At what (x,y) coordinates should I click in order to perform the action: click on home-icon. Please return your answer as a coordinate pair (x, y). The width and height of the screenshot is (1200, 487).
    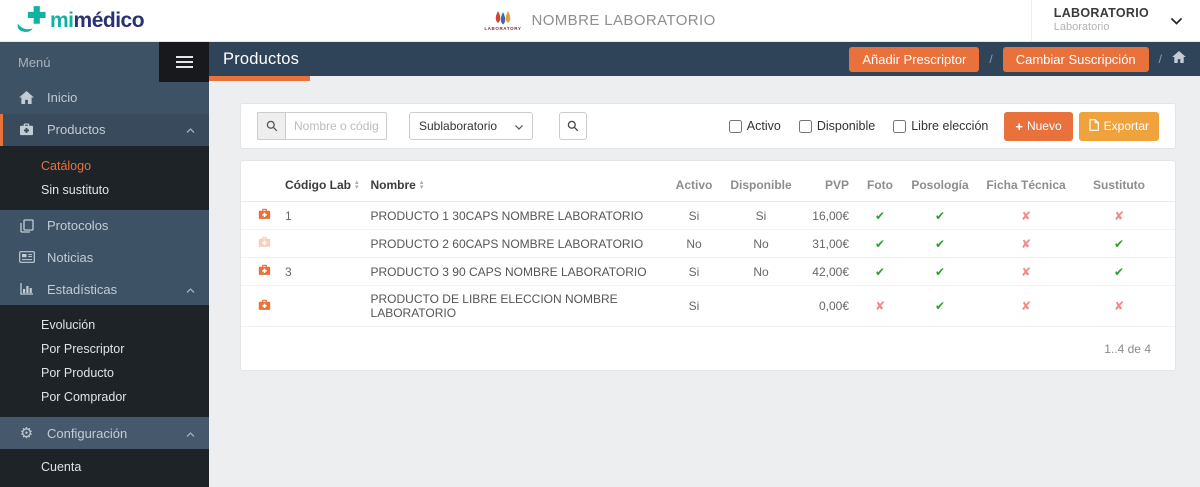
    Looking at the image, I should click on (26, 98).